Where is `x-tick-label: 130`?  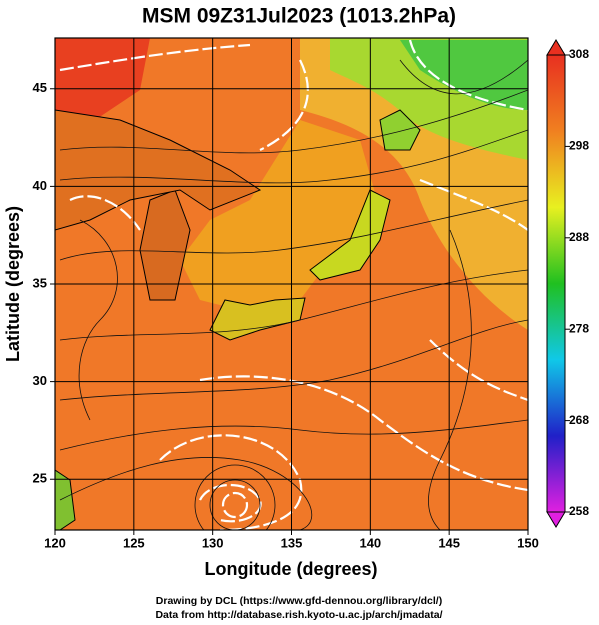 x-tick-label: 130 is located at coordinates (213, 542).